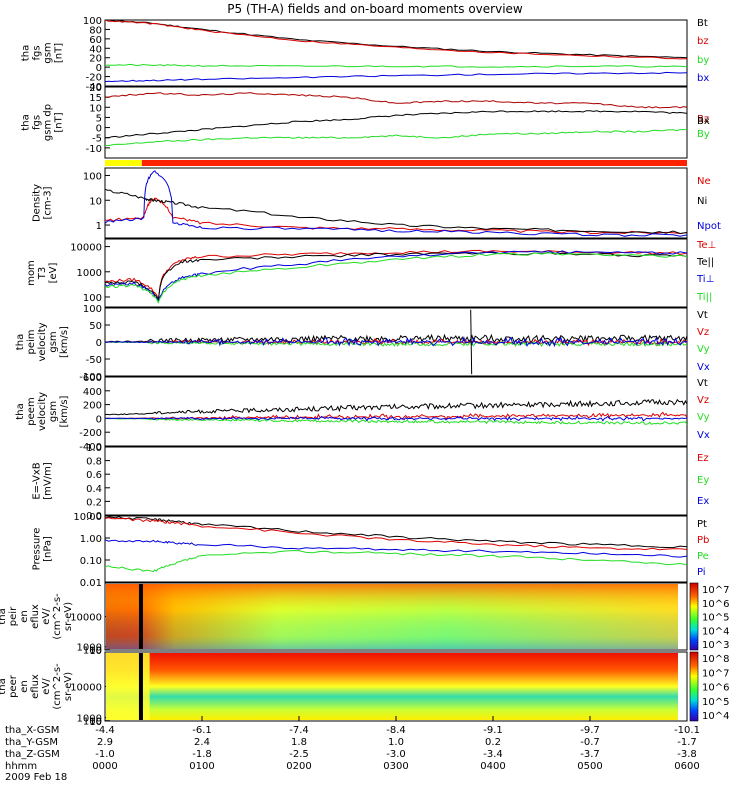  Describe the element at coordinates (31, 411) in the screenshot. I see `y-axis-label-line: peem` at that location.